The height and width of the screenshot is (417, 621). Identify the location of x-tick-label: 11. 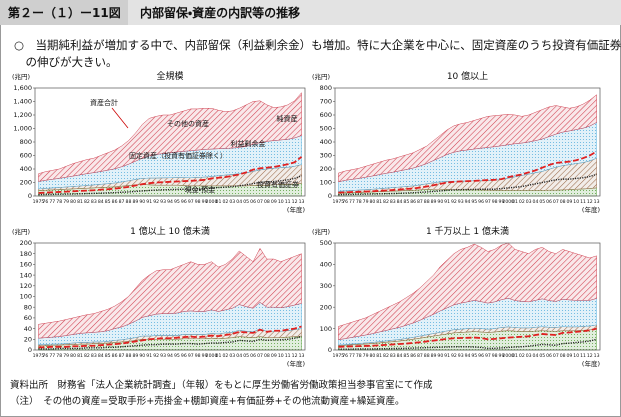
(583, 202).